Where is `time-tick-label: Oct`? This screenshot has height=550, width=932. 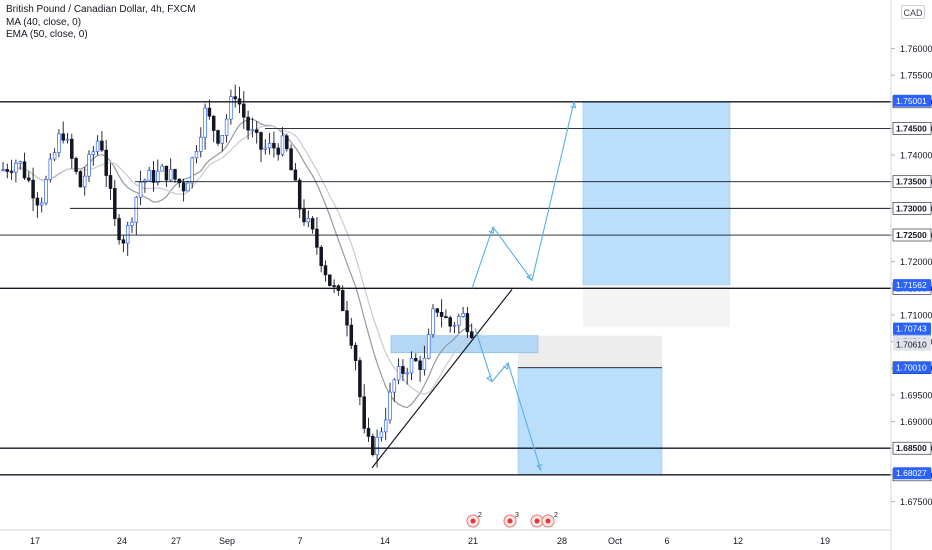 time-tick-label: Oct is located at coordinates (615, 541).